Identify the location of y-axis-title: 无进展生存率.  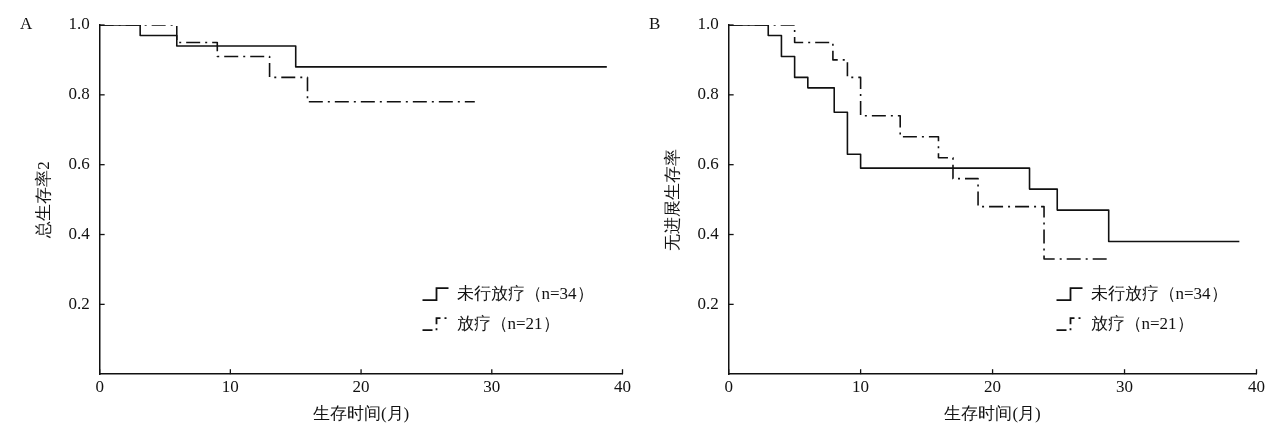
(672, 199).